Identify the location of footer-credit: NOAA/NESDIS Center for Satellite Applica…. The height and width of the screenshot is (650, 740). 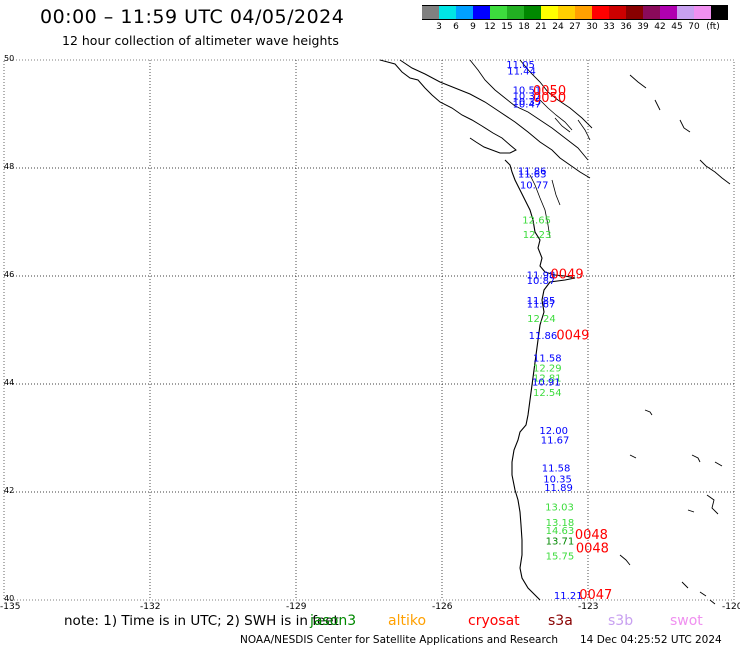
(399, 640).